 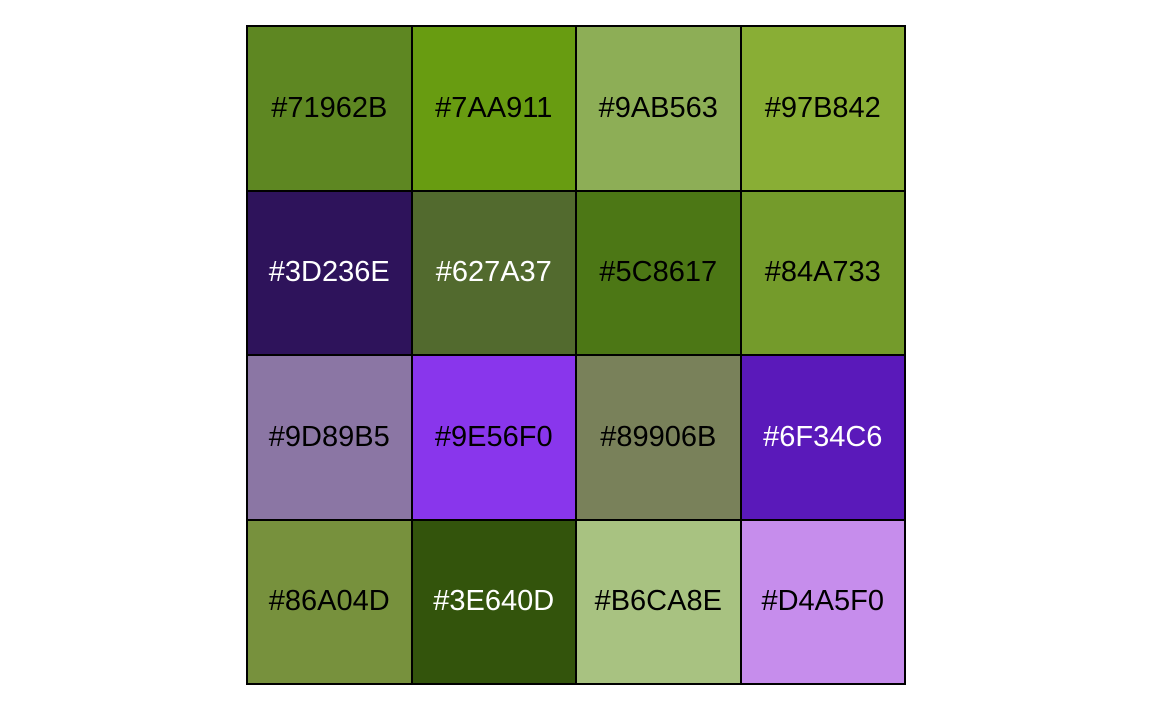 I want to click on swatch-hex-label: #3E640D, so click(x=494, y=601).